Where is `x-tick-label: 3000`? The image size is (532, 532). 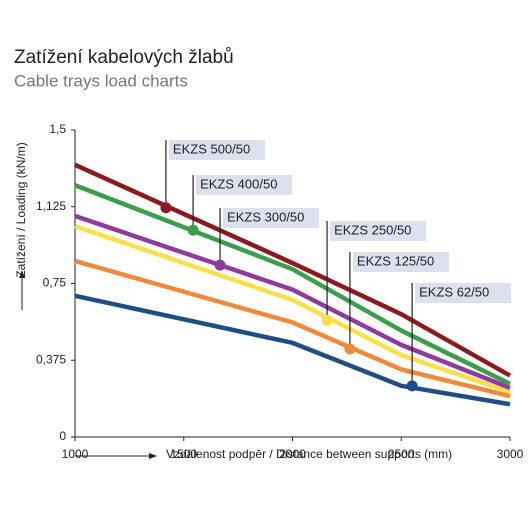 x-tick-label: 3000 is located at coordinates (510, 454).